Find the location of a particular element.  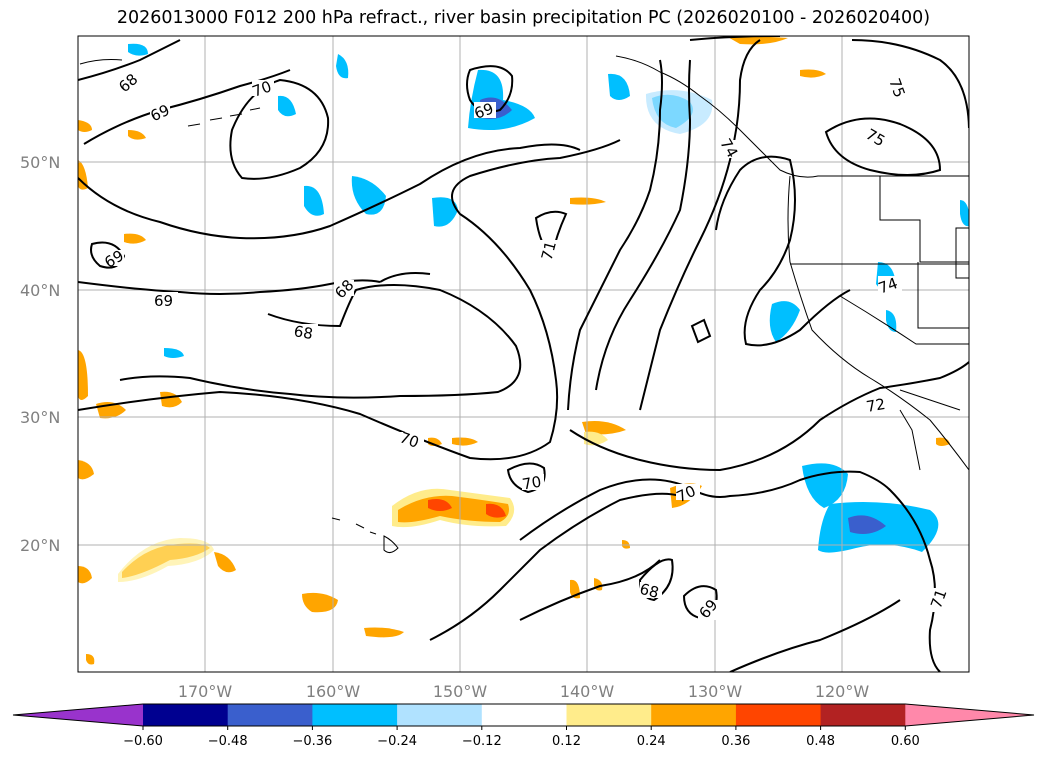

colorbar-tick-label: −0.36 is located at coordinates (312, 741).